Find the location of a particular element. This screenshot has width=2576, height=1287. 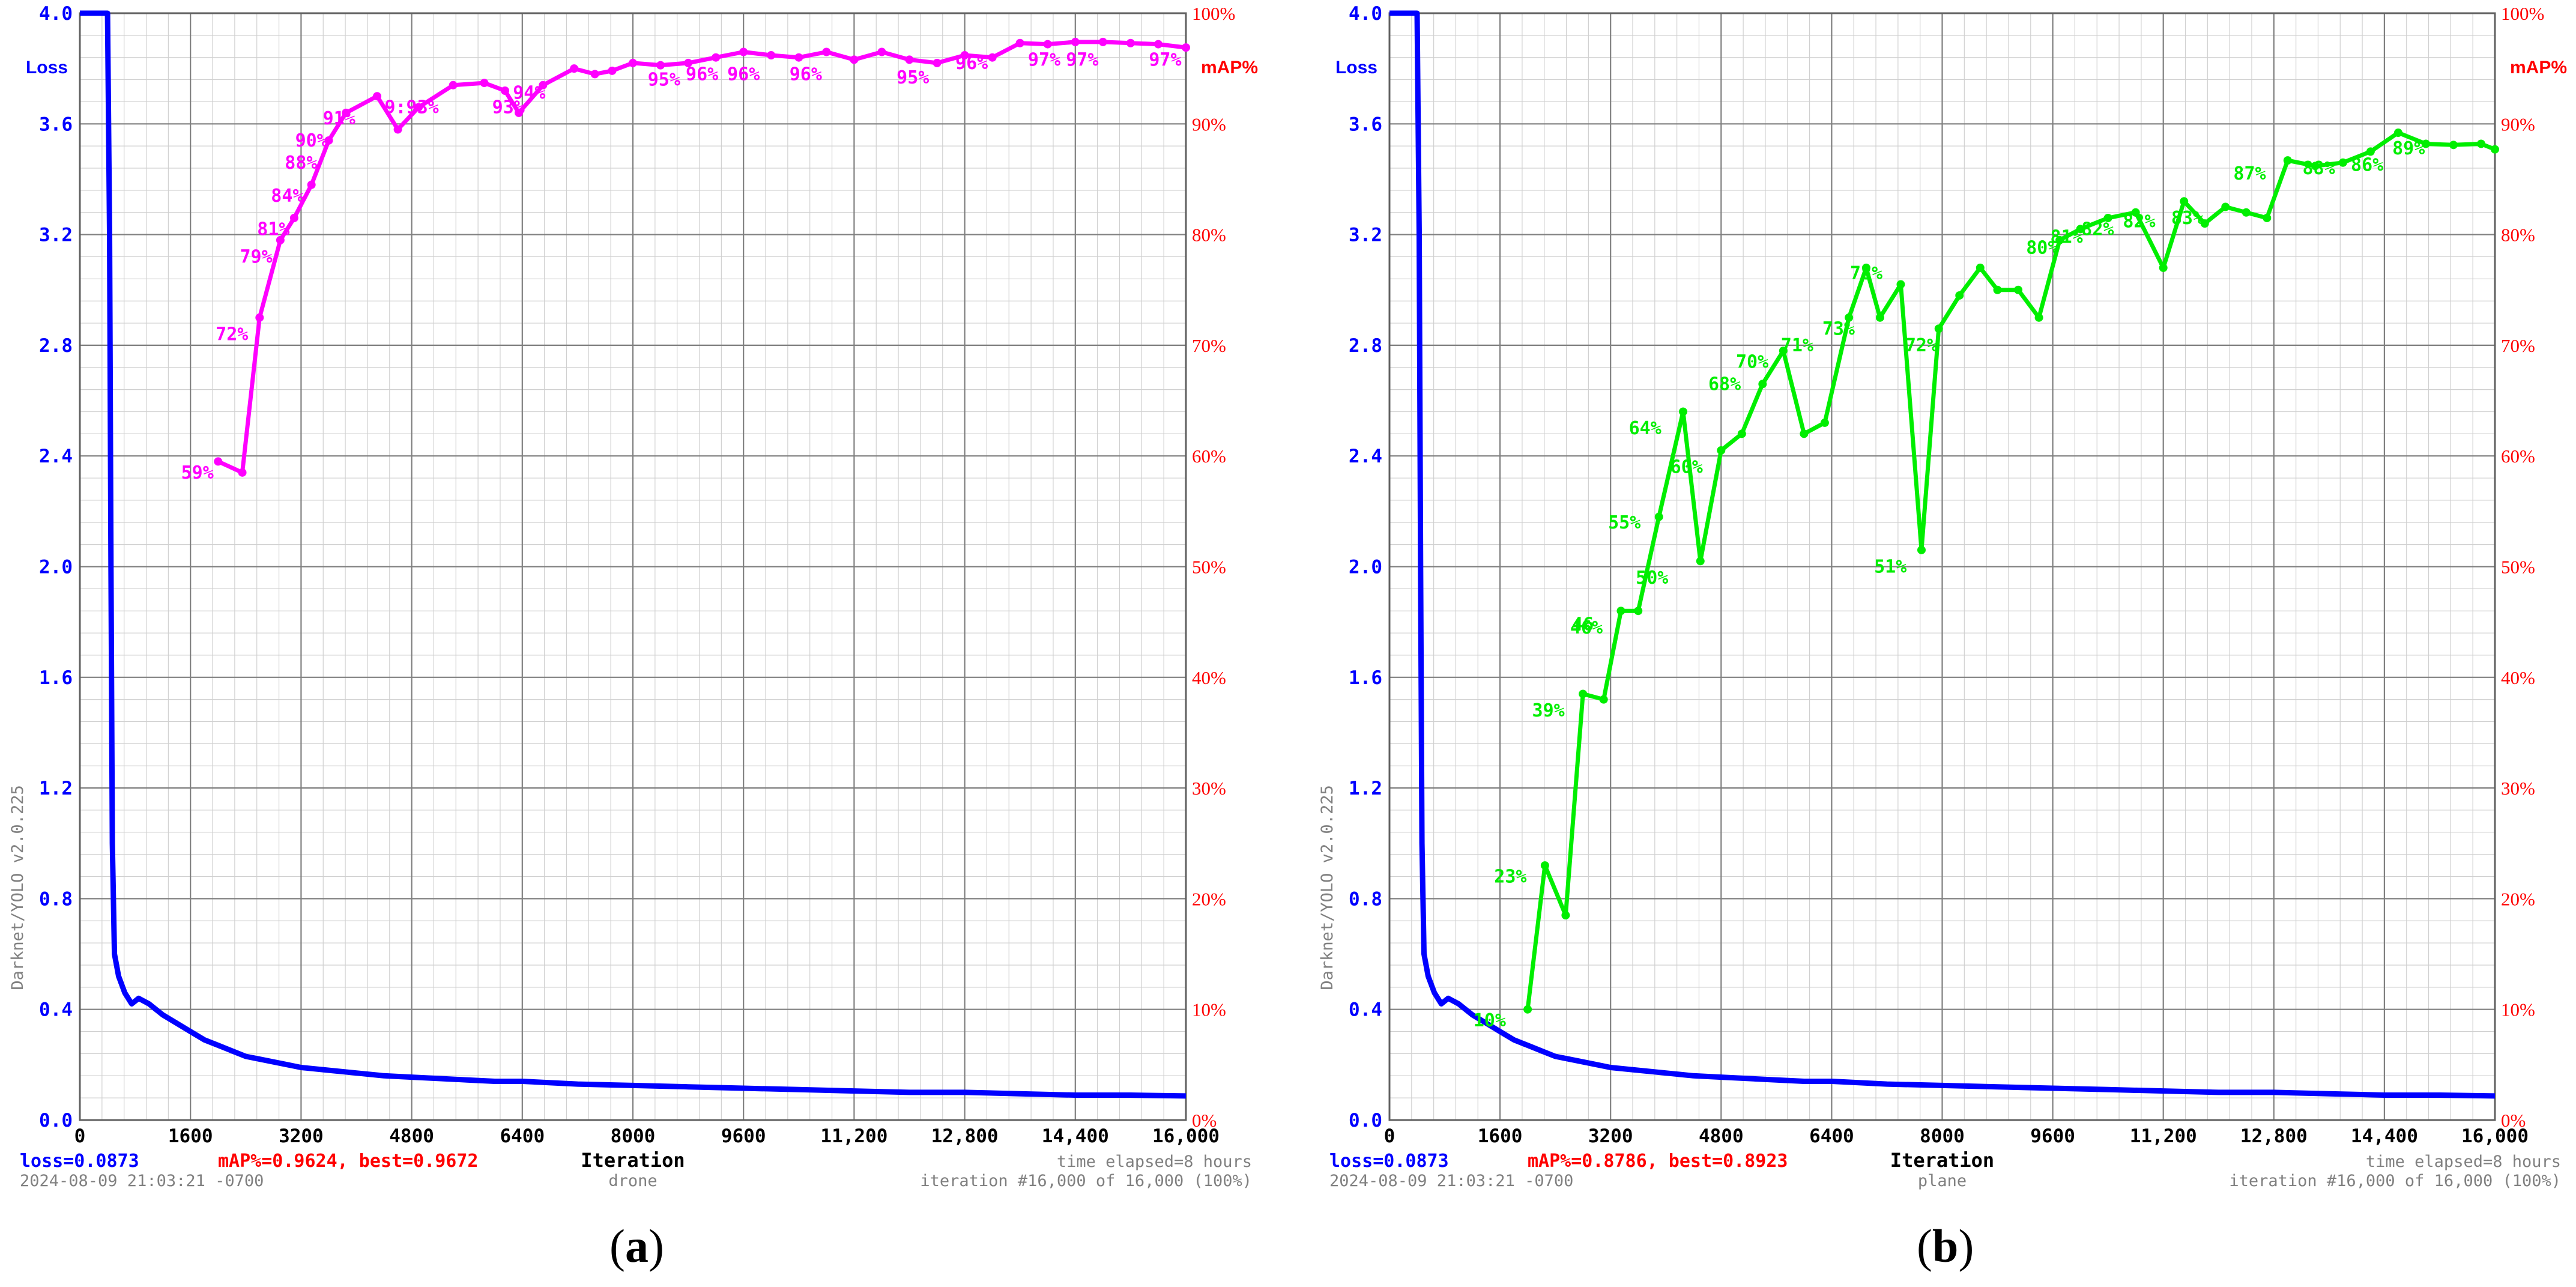

y-right-tick-label: 60% is located at coordinates (2518, 456).